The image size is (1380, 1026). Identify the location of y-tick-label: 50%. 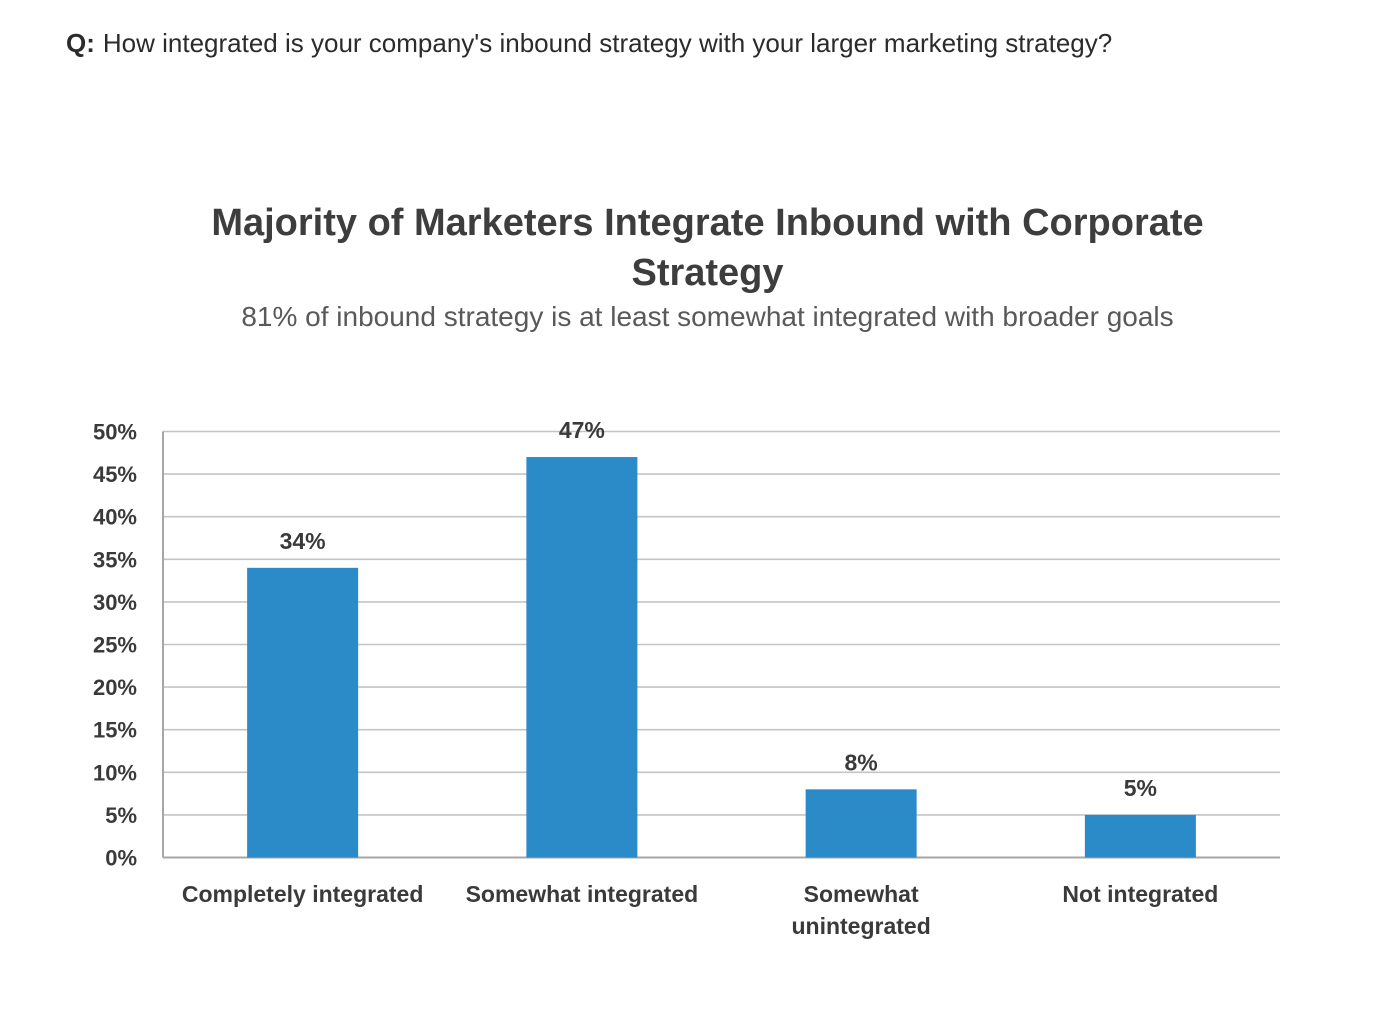
(115, 432).